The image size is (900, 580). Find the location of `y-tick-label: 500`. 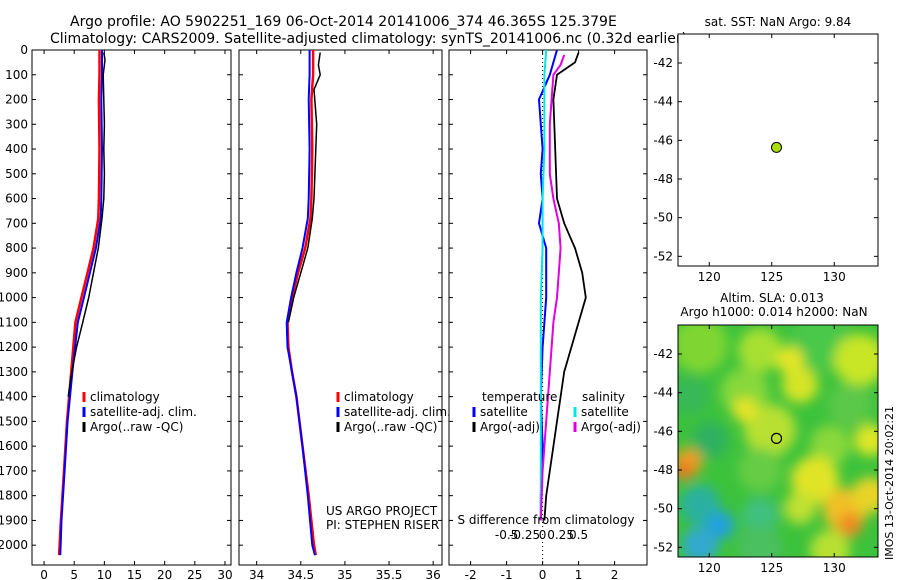

y-tick-label: 500 is located at coordinates (16, 174).